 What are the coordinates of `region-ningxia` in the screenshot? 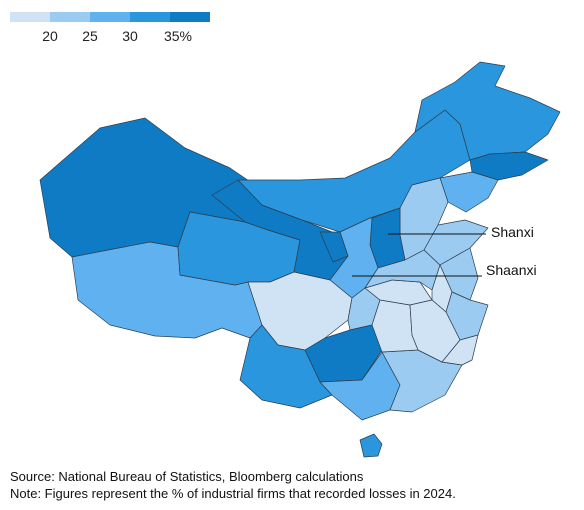 It's located at (334, 247).